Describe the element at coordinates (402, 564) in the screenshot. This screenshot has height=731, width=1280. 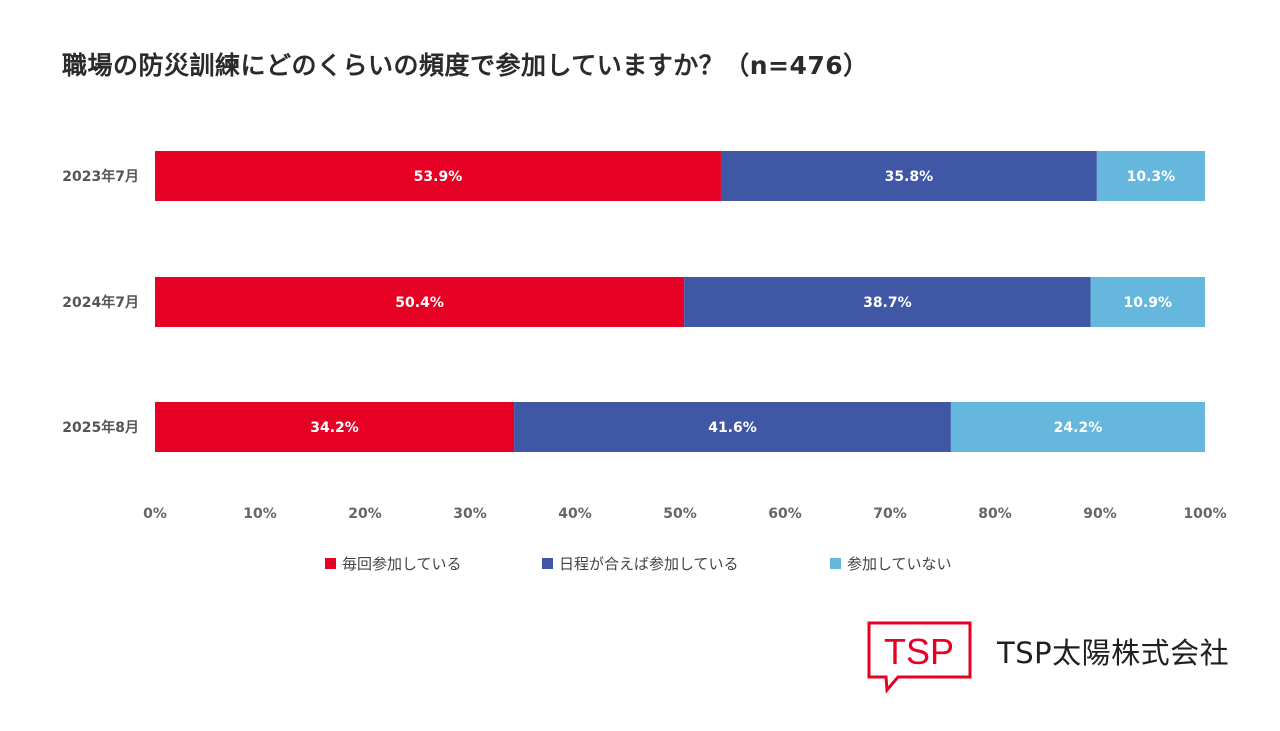
I see `legend-label-every-time: 毎回参加している` at that location.